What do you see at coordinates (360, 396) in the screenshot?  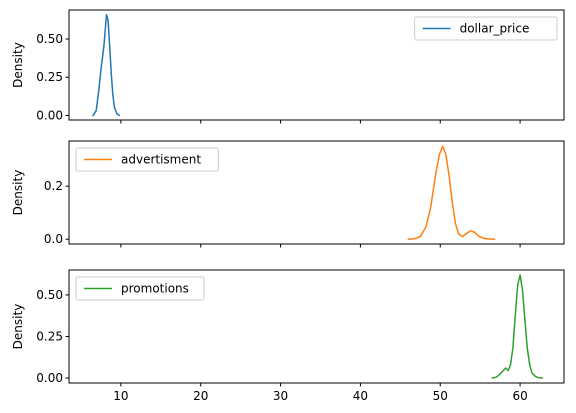 I see `x-tick-label: 40` at bounding box center [360, 396].